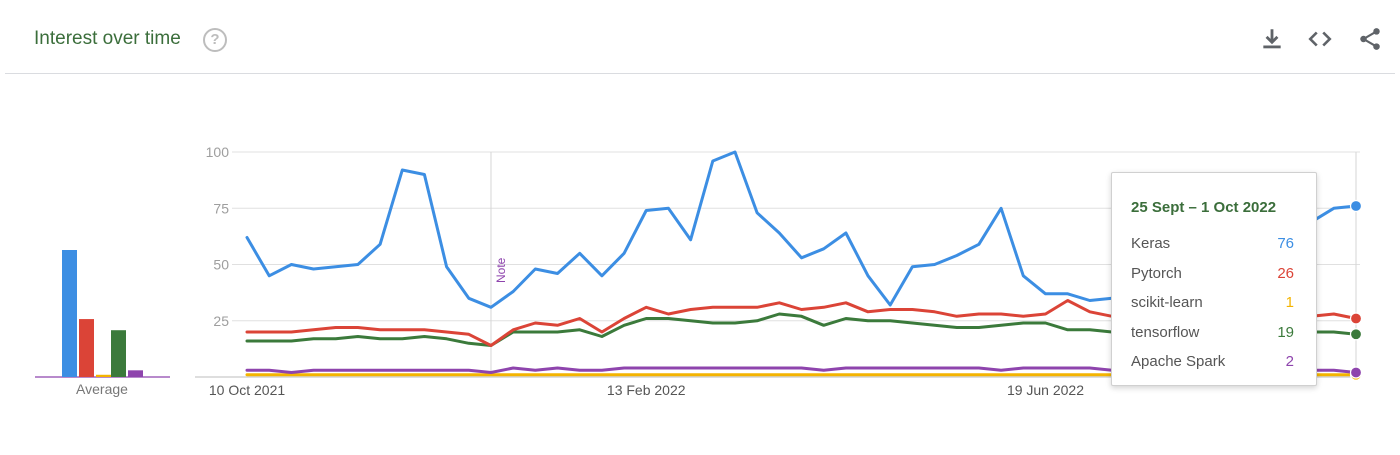  I want to click on help-circle-icon: ?, so click(215, 40).